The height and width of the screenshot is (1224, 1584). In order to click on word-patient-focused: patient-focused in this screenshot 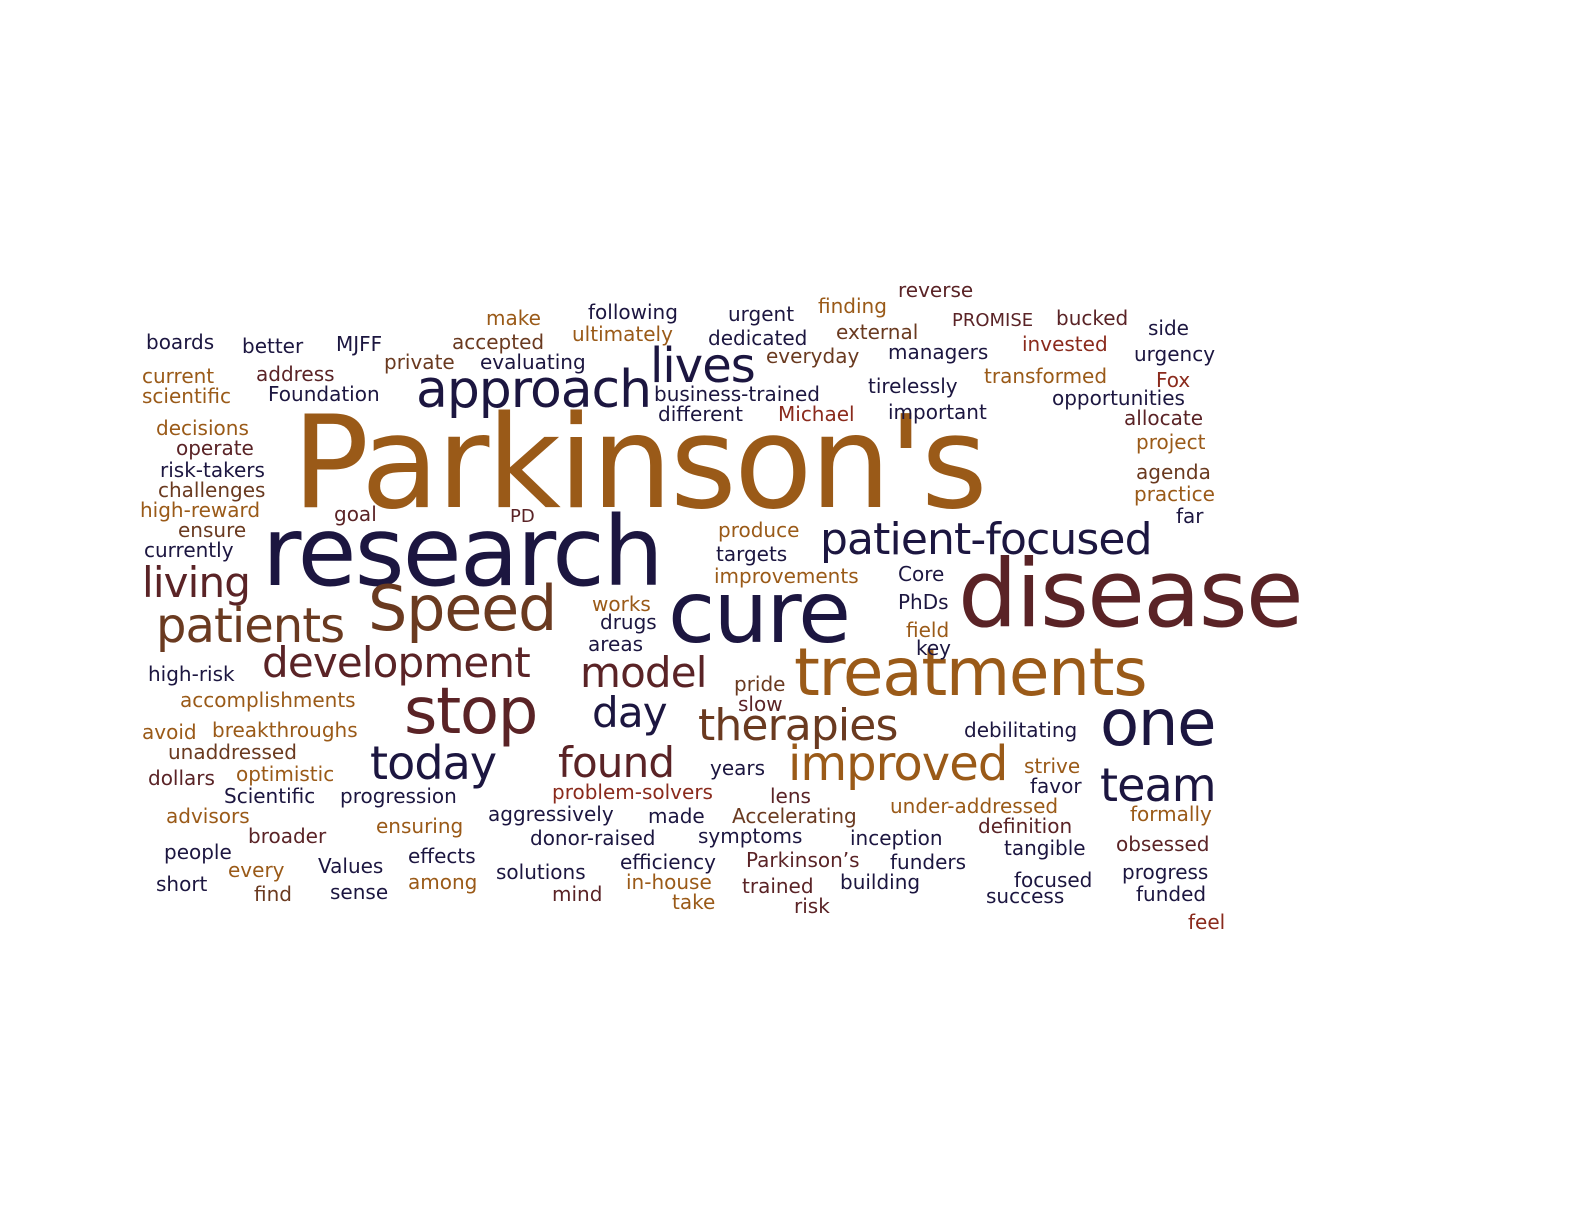, I will do `click(986, 539)`.